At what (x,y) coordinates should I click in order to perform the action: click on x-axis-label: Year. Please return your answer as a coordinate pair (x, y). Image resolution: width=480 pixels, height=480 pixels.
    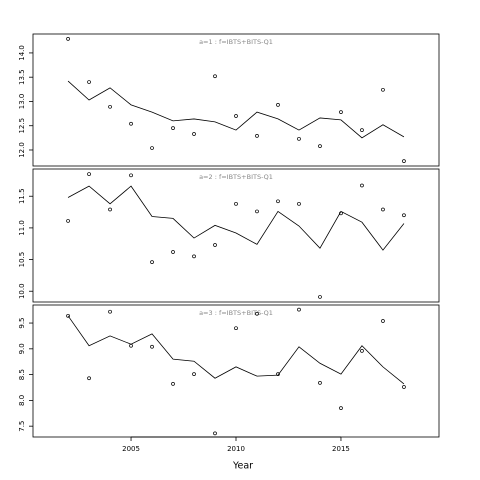
    Looking at the image, I should click on (242, 466).